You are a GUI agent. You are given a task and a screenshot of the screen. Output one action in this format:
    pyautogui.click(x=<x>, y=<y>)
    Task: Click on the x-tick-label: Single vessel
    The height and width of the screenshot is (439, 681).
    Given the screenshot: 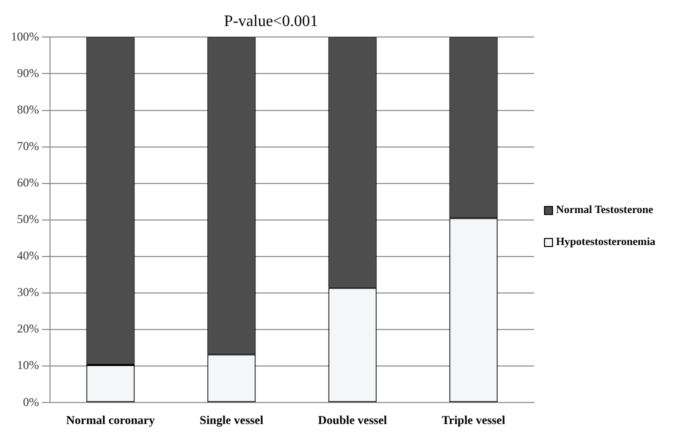 What is the action you would take?
    pyautogui.click(x=232, y=419)
    